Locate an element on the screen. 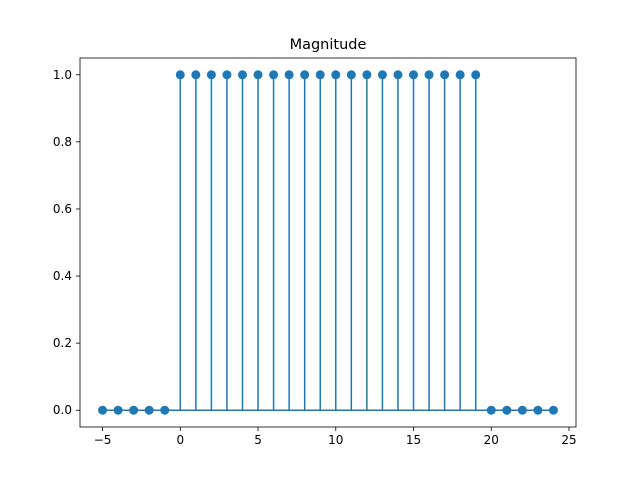 This screenshot has width=640, height=480. x-tick-label: 15 is located at coordinates (413, 440).